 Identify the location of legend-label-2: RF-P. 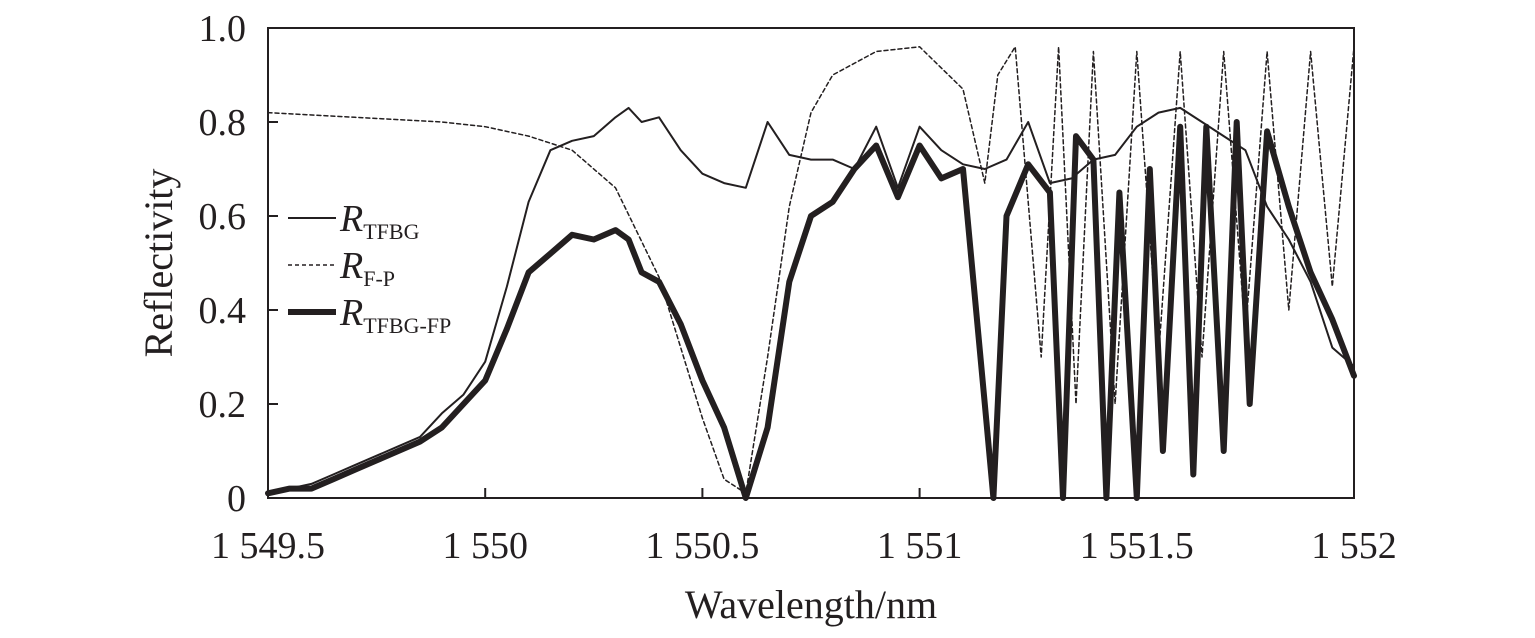
(367, 268).